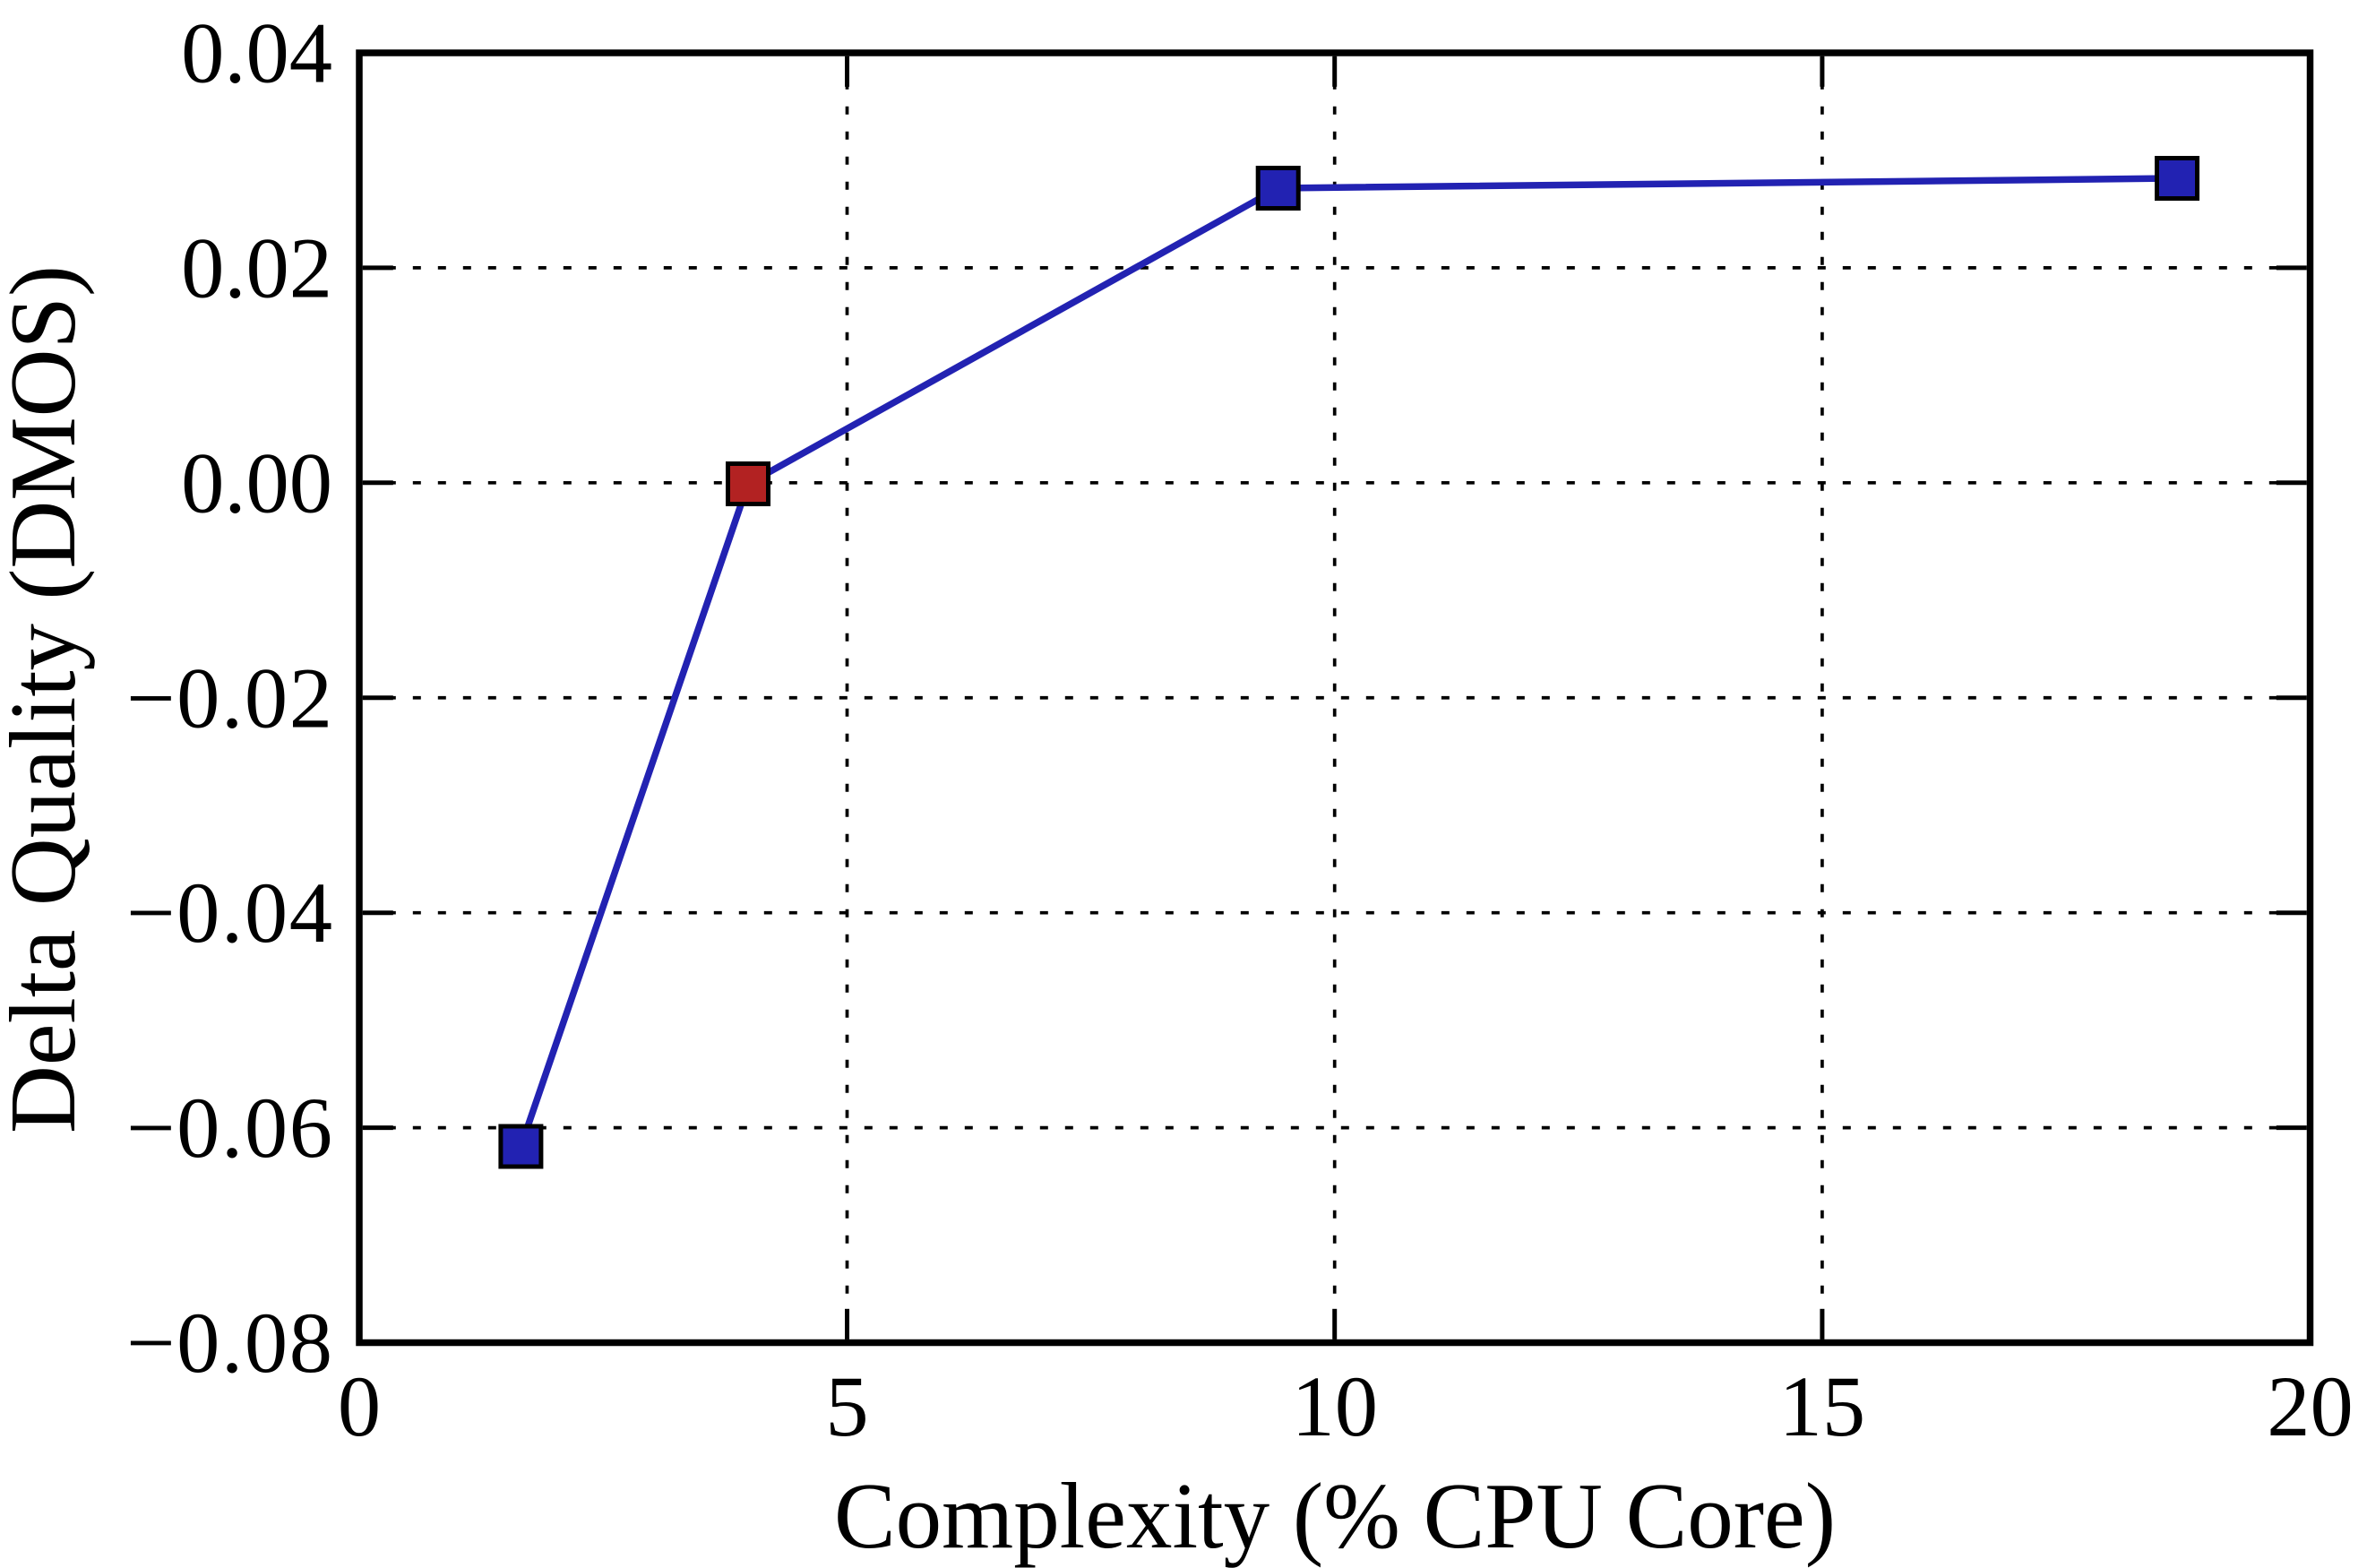  Describe the element at coordinates (1822, 1406) in the screenshot. I see `svg-text: 15` at that location.